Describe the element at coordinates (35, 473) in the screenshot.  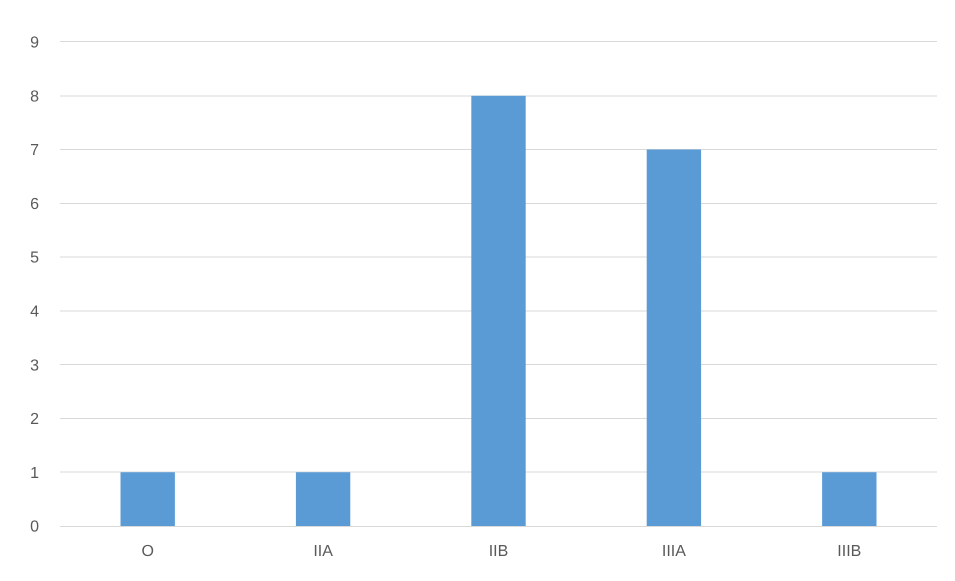
I see `y-tick-label: 1` at that location.